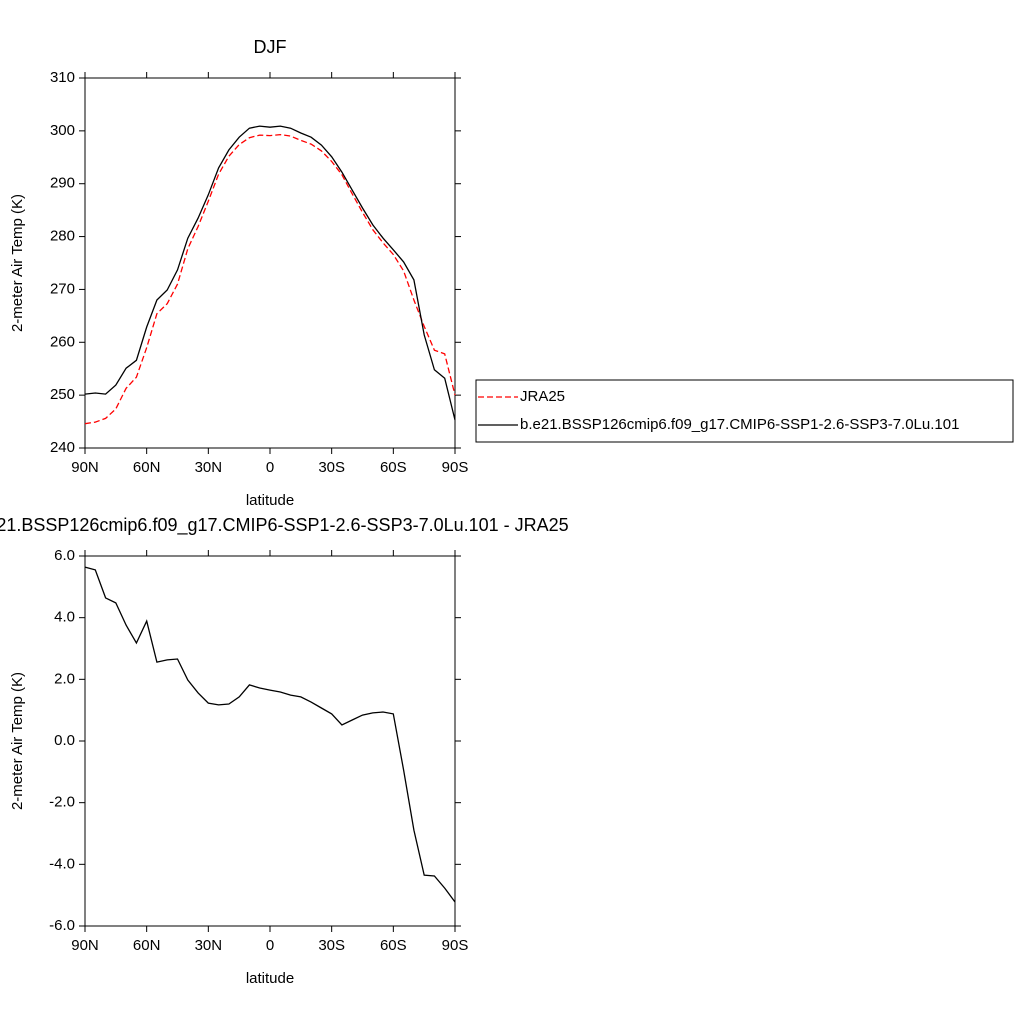 The height and width of the screenshot is (1024, 1024). I want to click on y-tick-label: 260, so click(62, 341).